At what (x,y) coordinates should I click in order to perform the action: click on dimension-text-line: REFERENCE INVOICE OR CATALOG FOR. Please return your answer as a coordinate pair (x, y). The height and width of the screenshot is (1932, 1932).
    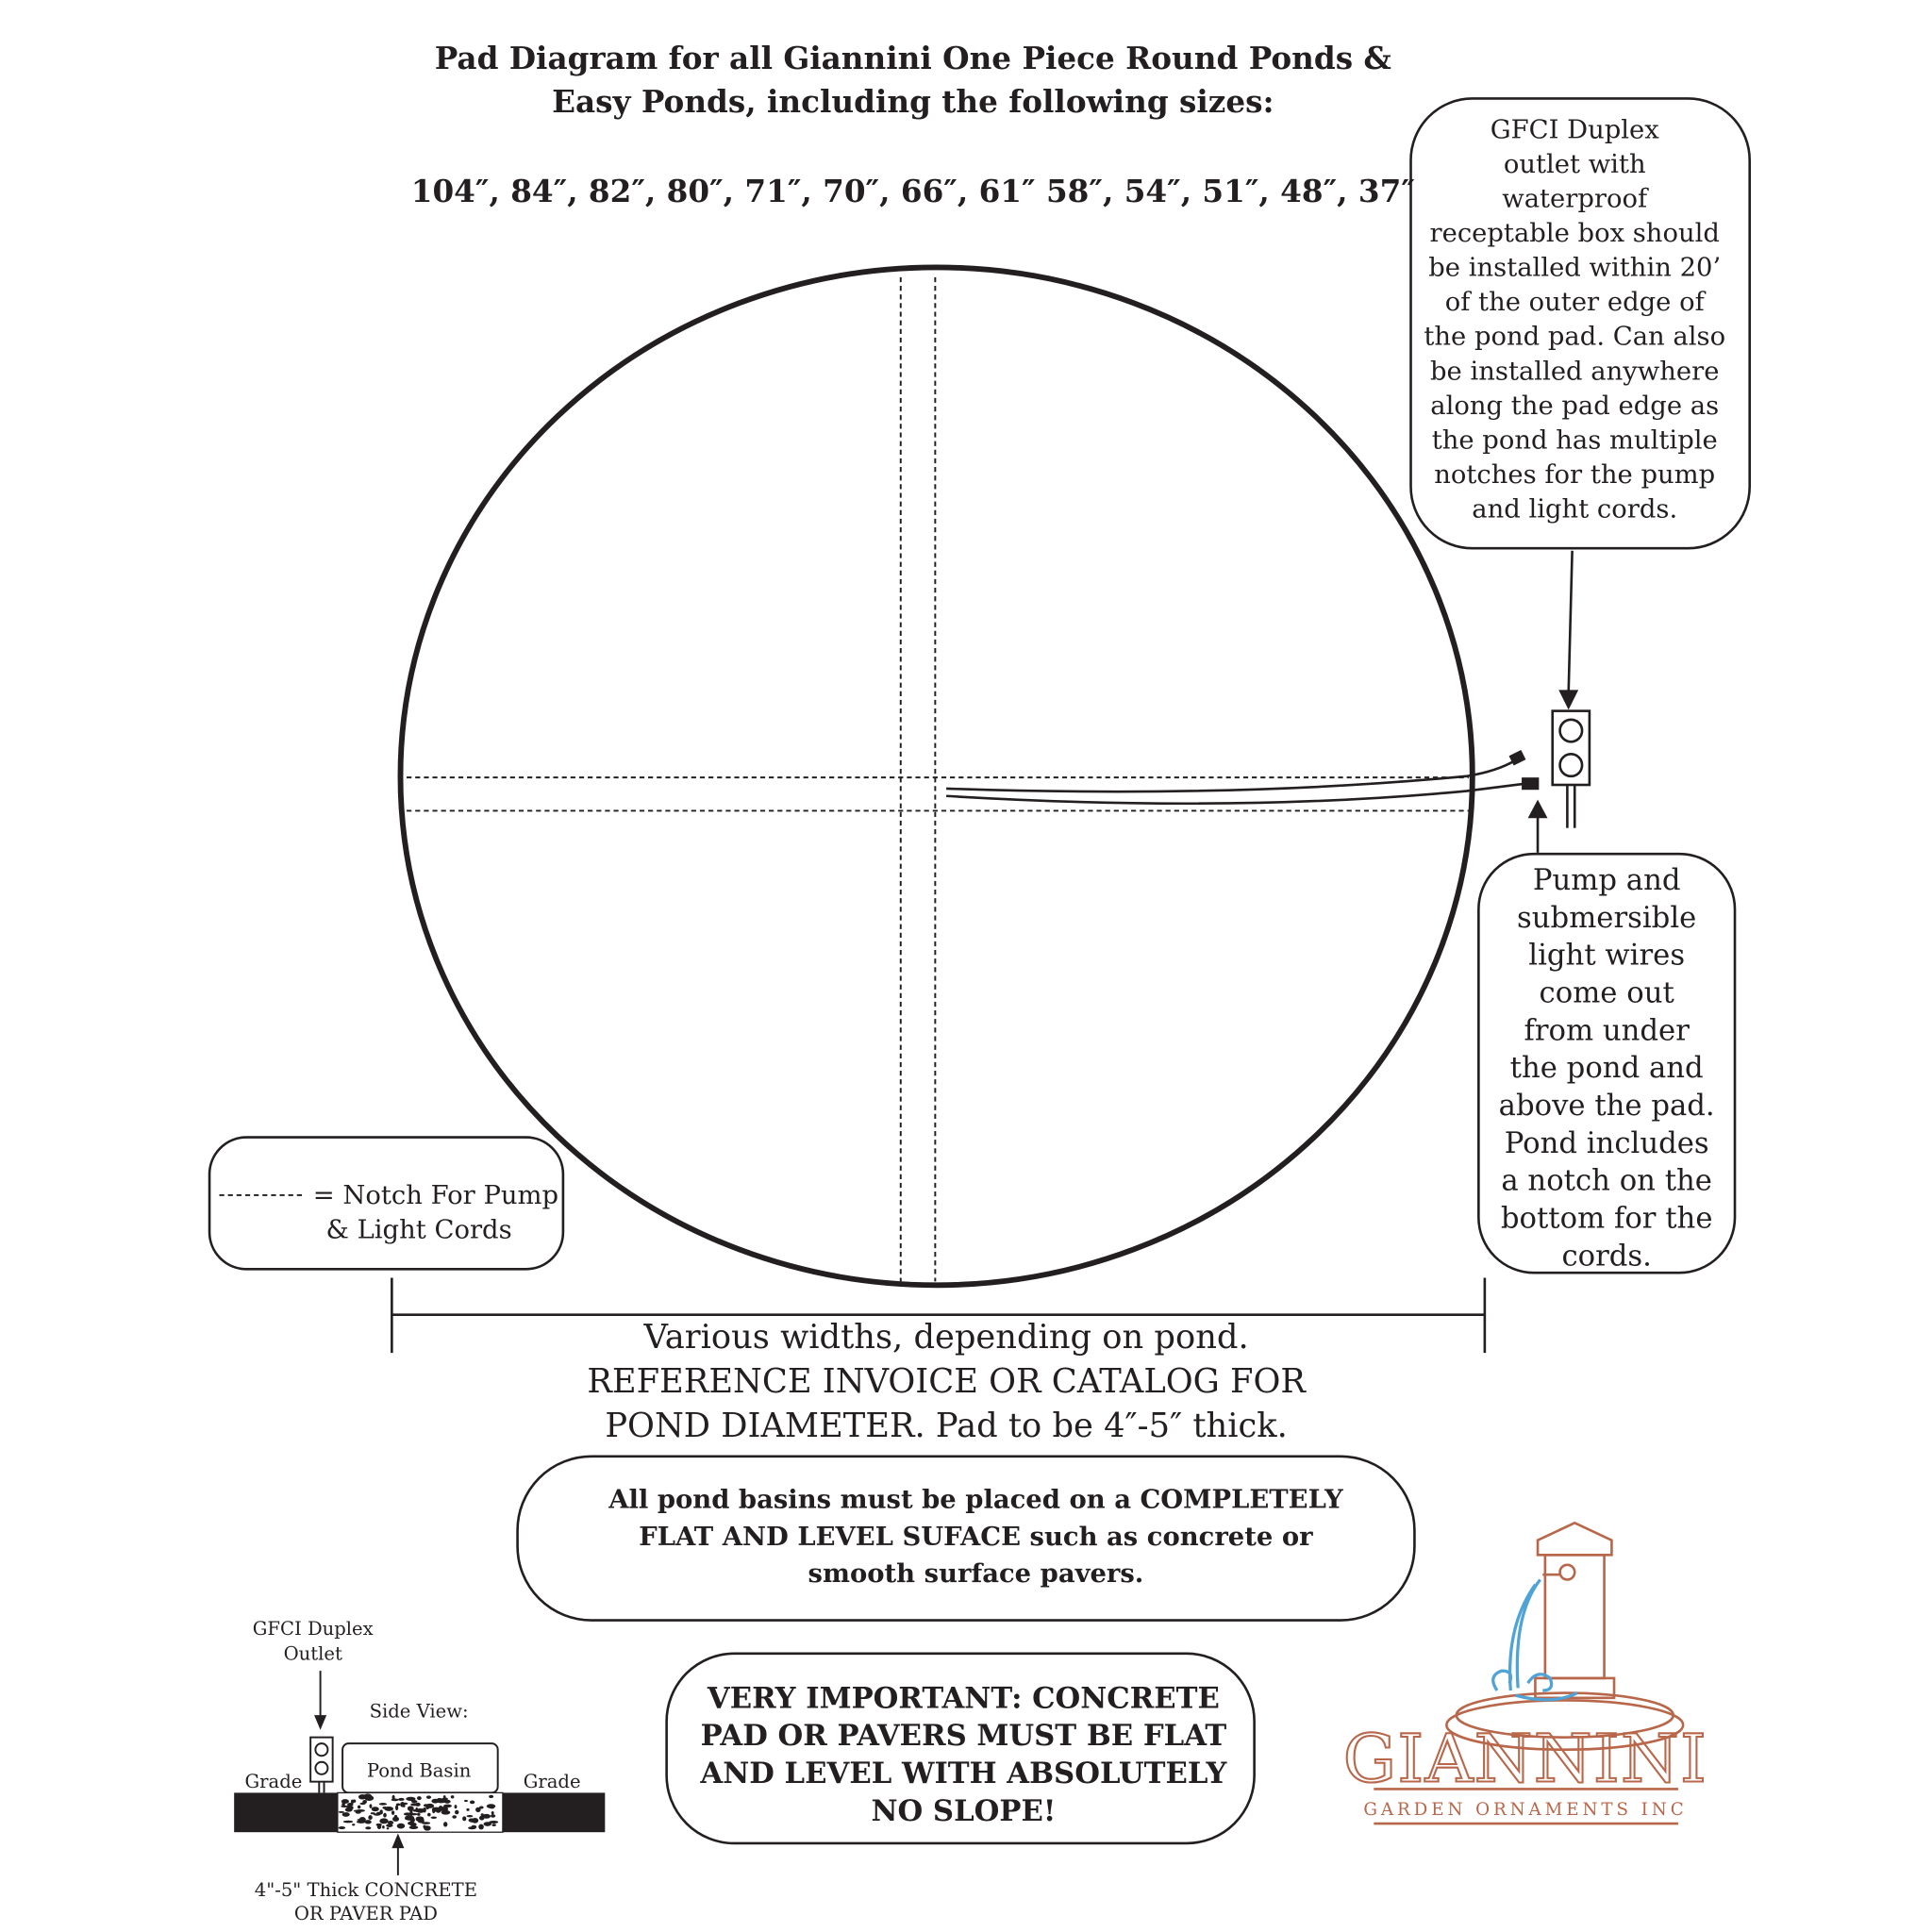
    Looking at the image, I should click on (947, 1381).